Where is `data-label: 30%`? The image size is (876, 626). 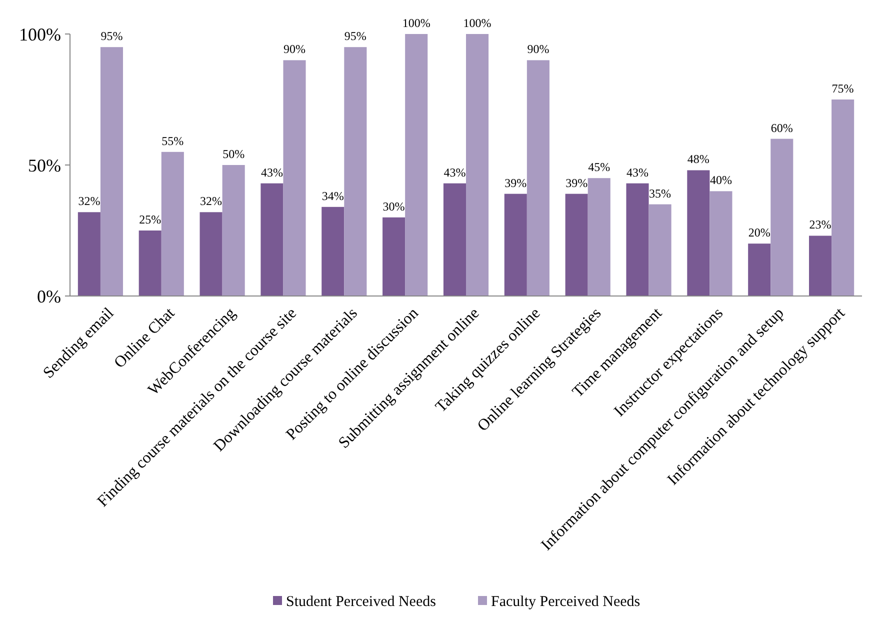 data-label: 30% is located at coordinates (393, 206).